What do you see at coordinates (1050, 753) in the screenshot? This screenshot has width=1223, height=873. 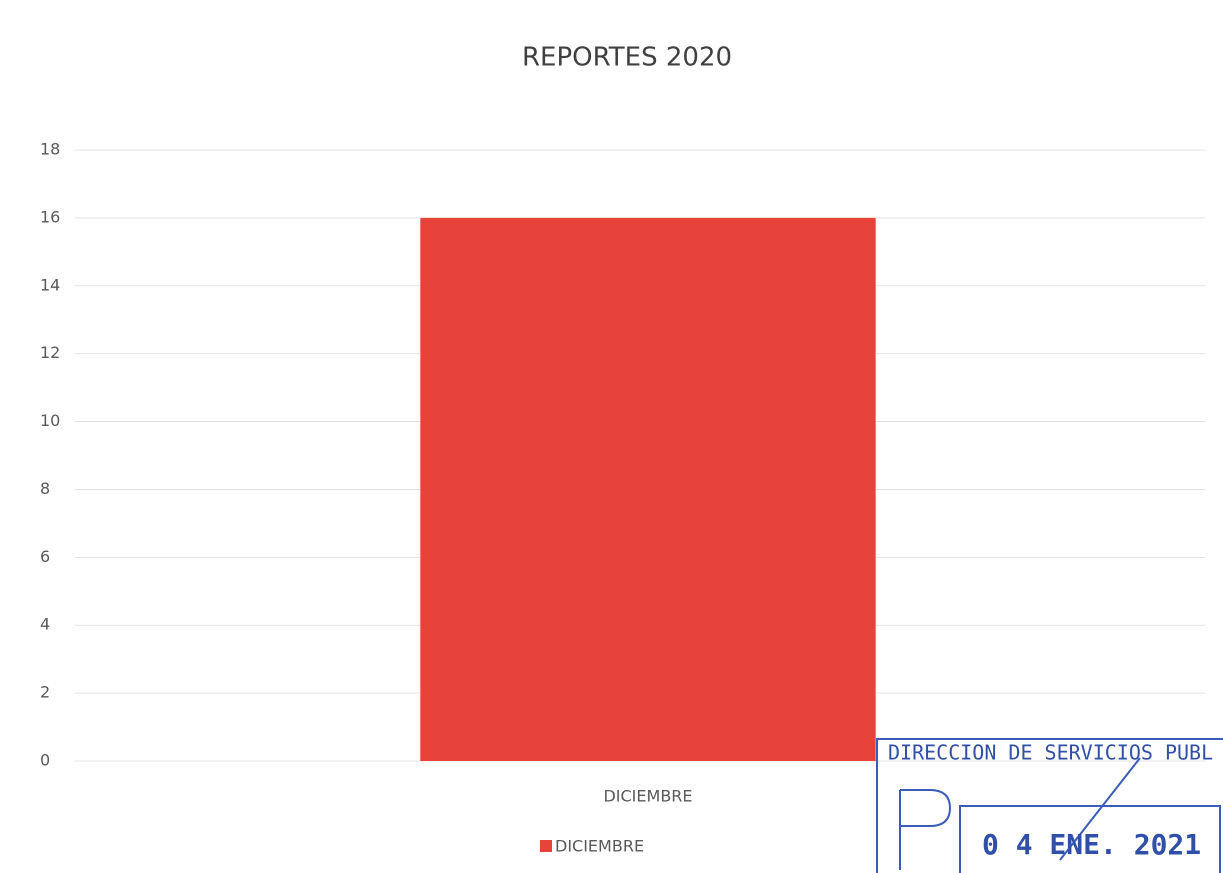 I see `stamp-header: DIRECCION DE SERVICIOS PUBL` at bounding box center [1050, 753].